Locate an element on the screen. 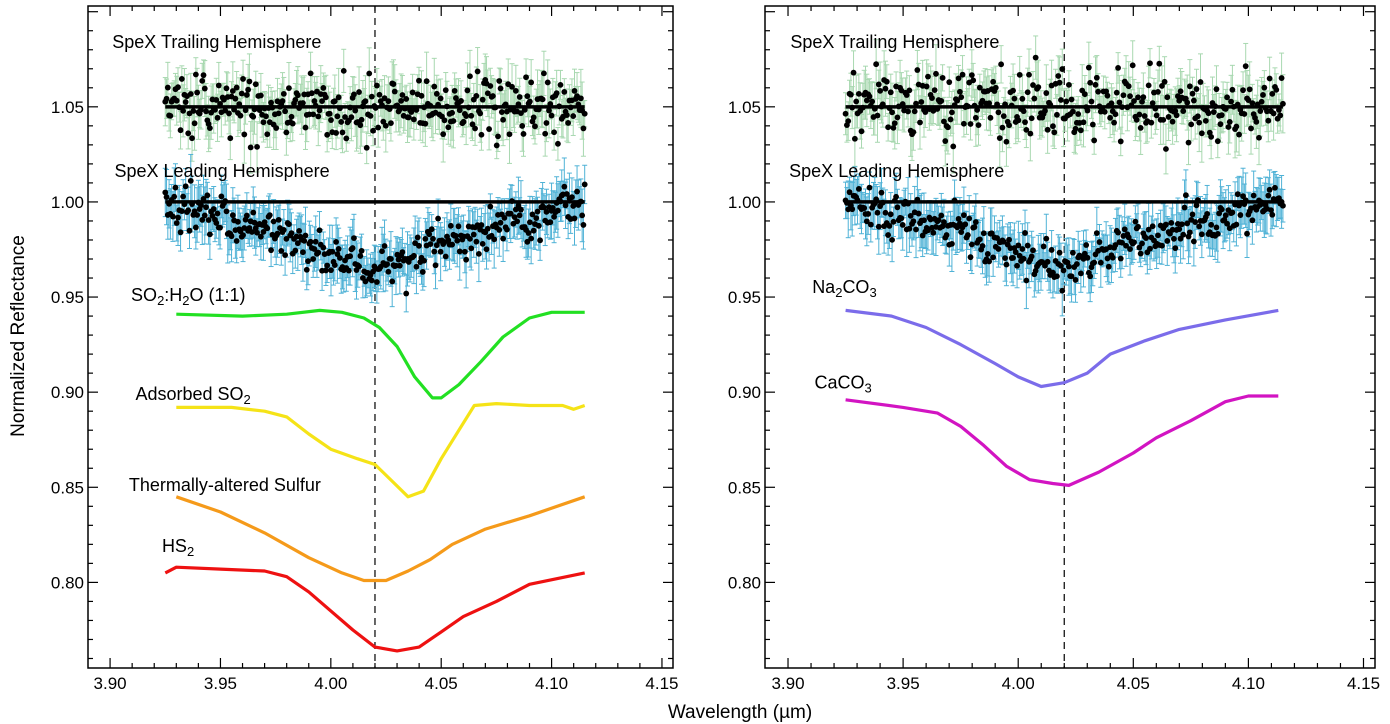 Image resolution: width=1390 pixels, height=724 pixels. y-tick-label: 0.90 is located at coordinates (67, 392).